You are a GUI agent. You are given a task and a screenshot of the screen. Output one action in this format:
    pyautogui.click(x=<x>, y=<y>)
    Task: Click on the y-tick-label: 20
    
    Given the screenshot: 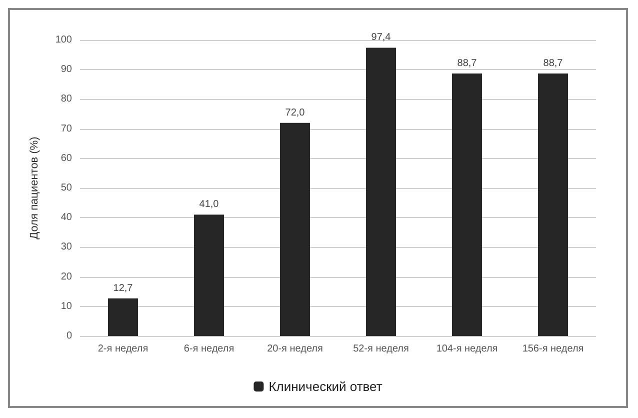 What is the action you would take?
    pyautogui.click(x=66, y=276)
    